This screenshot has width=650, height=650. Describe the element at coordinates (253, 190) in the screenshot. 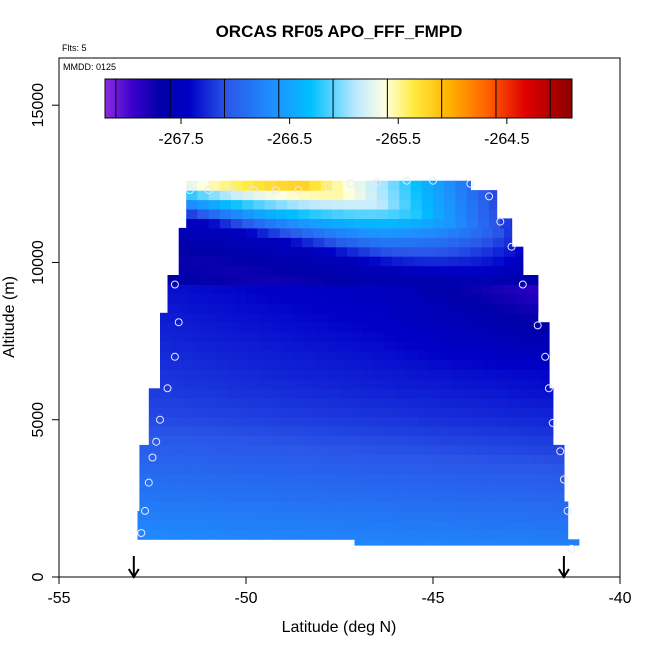

I see `observation-point` at that location.